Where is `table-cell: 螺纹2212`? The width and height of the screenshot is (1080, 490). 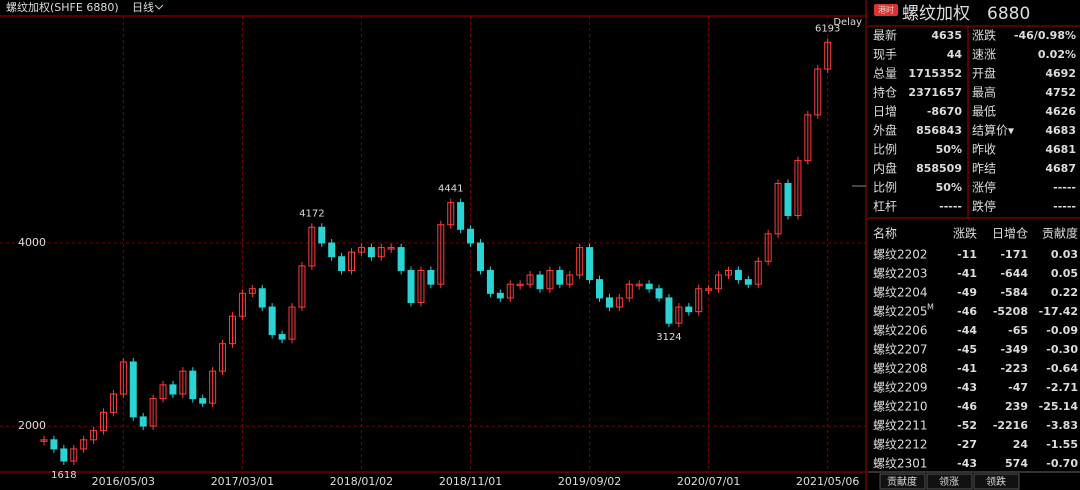 table-cell: 螺纹2212 is located at coordinates (900, 445).